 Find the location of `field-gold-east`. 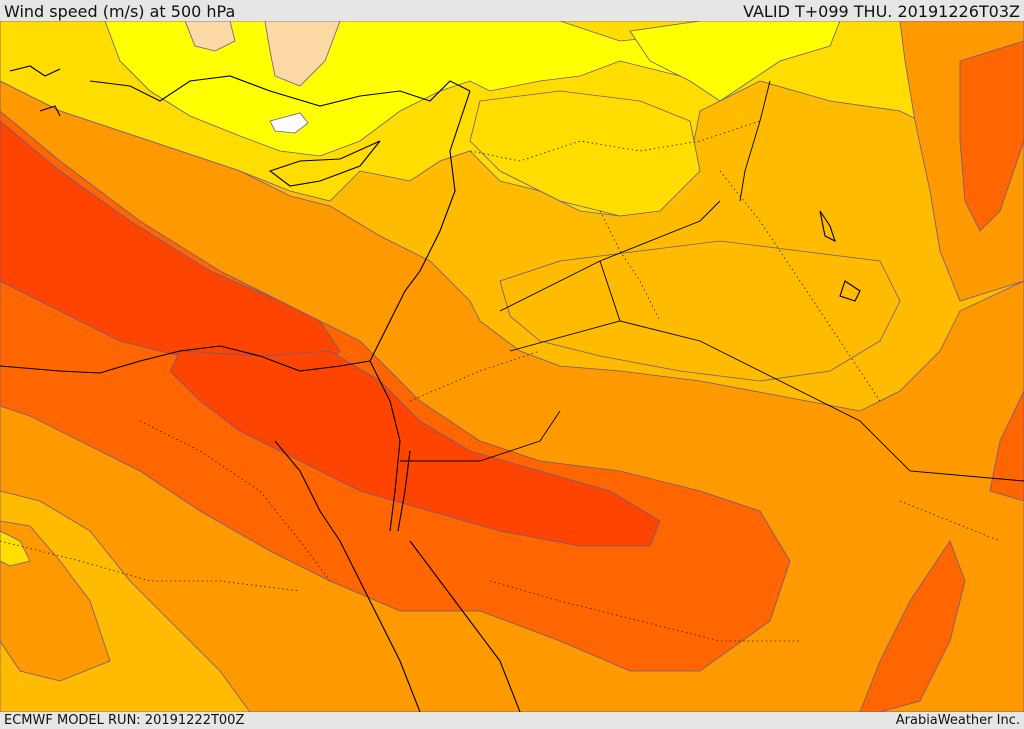

field-gold-east is located at coordinates (585, 153).